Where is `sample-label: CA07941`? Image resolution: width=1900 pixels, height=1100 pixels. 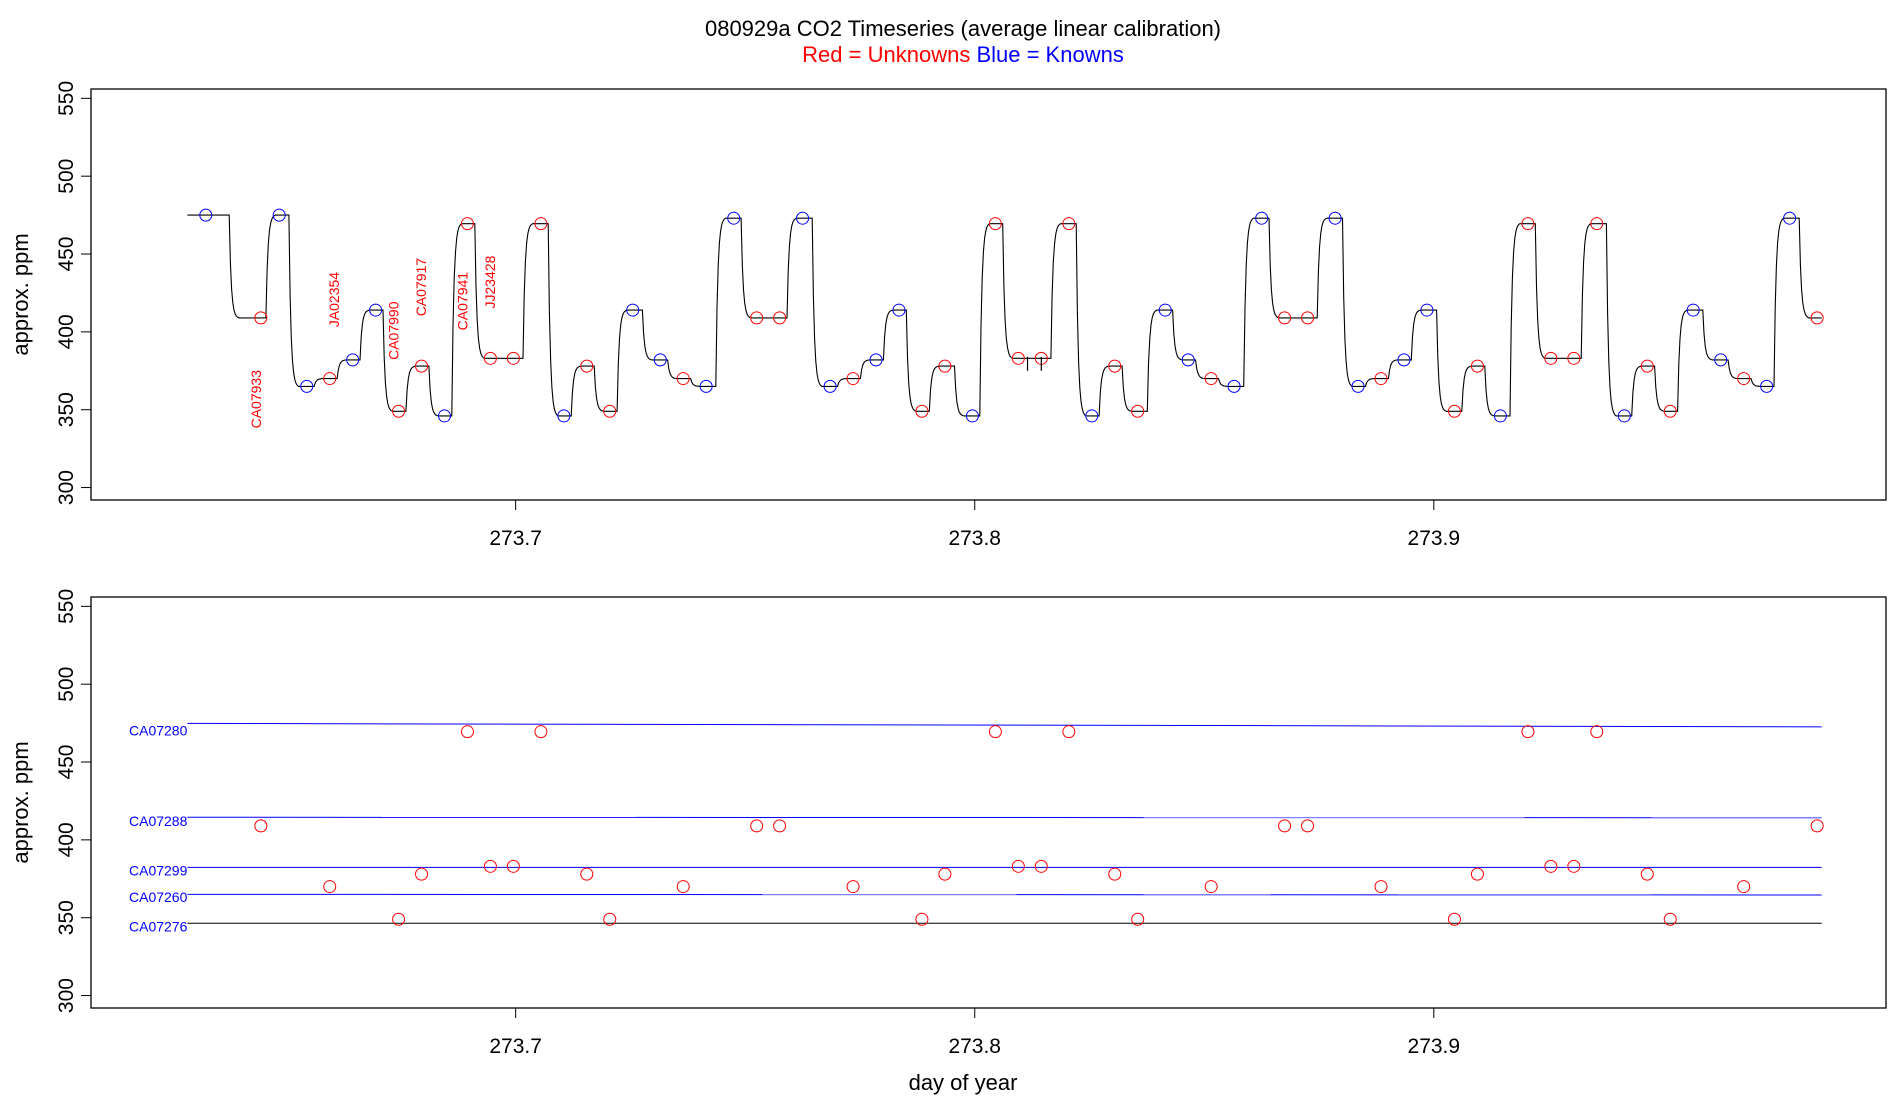
sample-label: CA07941 is located at coordinates (462, 301).